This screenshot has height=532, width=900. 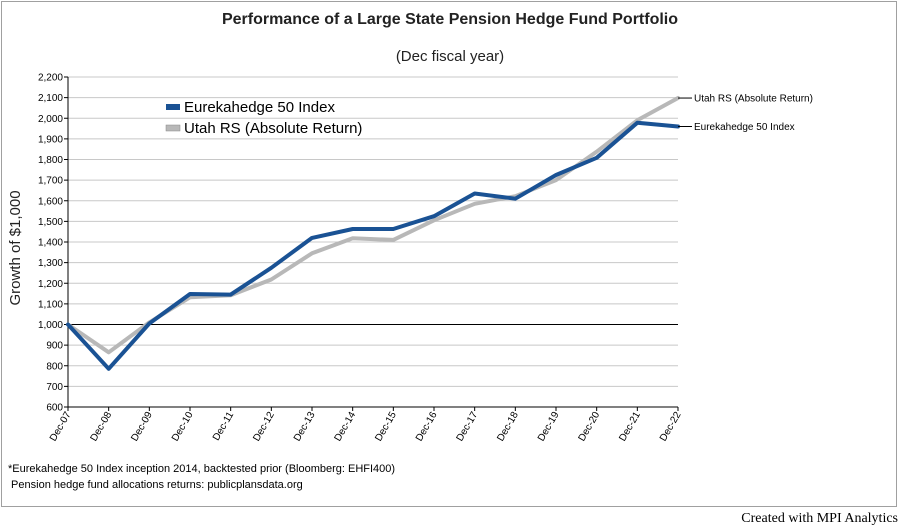 I want to click on y-tick-label-1800: 1,800, so click(x=50, y=160).